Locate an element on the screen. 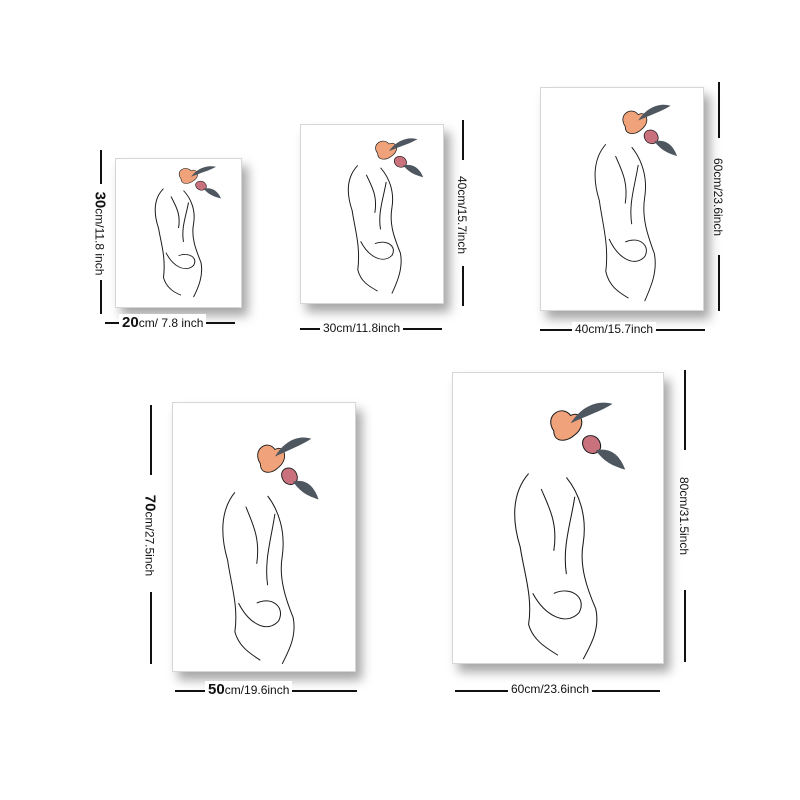 The height and width of the screenshot is (800, 800). print-20x30 is located at coordinates (178, 233).